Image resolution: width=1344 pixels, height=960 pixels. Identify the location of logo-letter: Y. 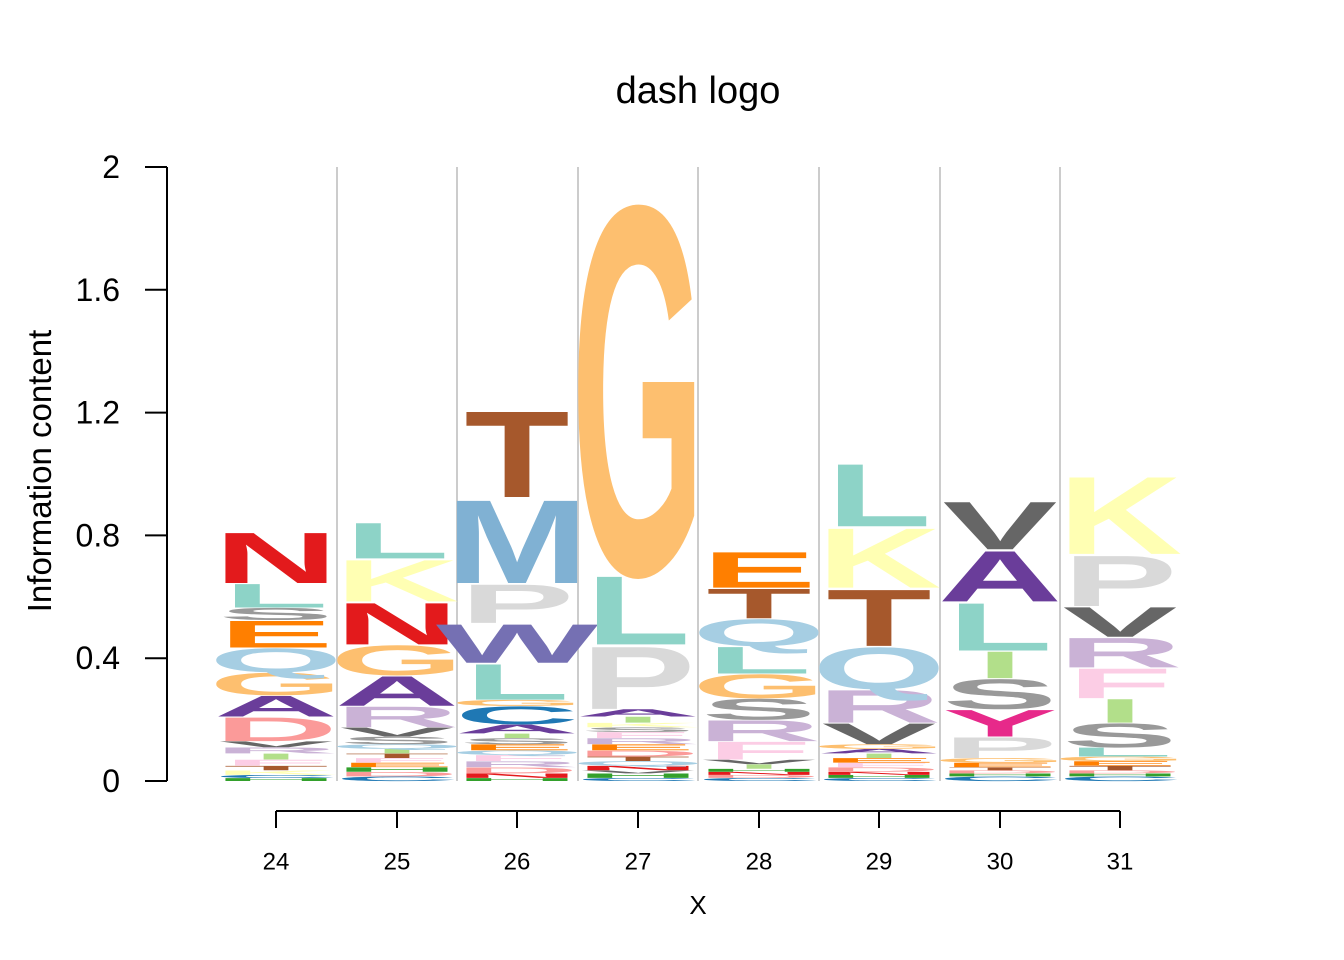
(1000, 723).